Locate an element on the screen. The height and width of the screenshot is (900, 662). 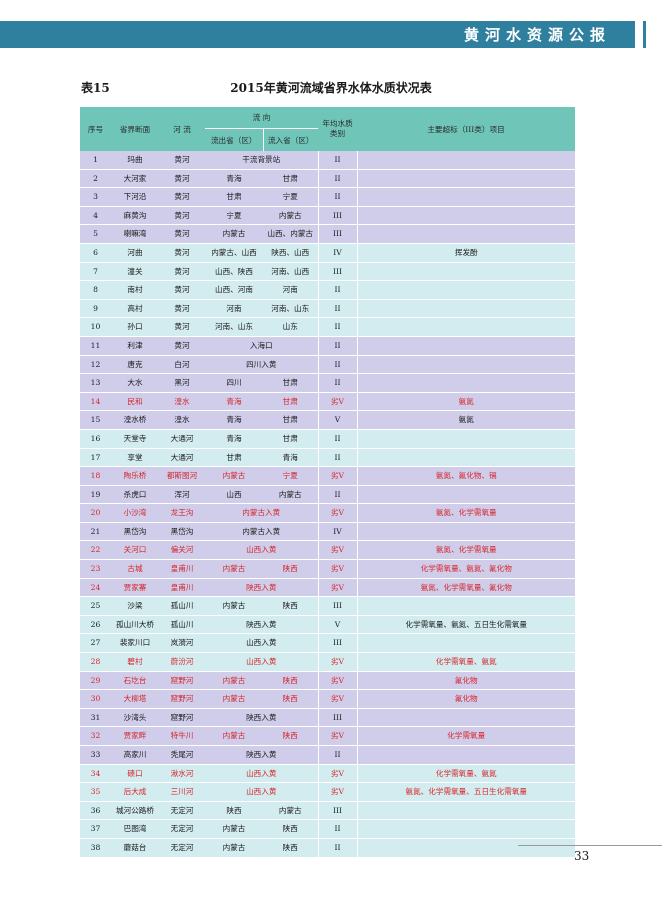
row-exceed: 氟化物 is located at coordinates (466, 699).